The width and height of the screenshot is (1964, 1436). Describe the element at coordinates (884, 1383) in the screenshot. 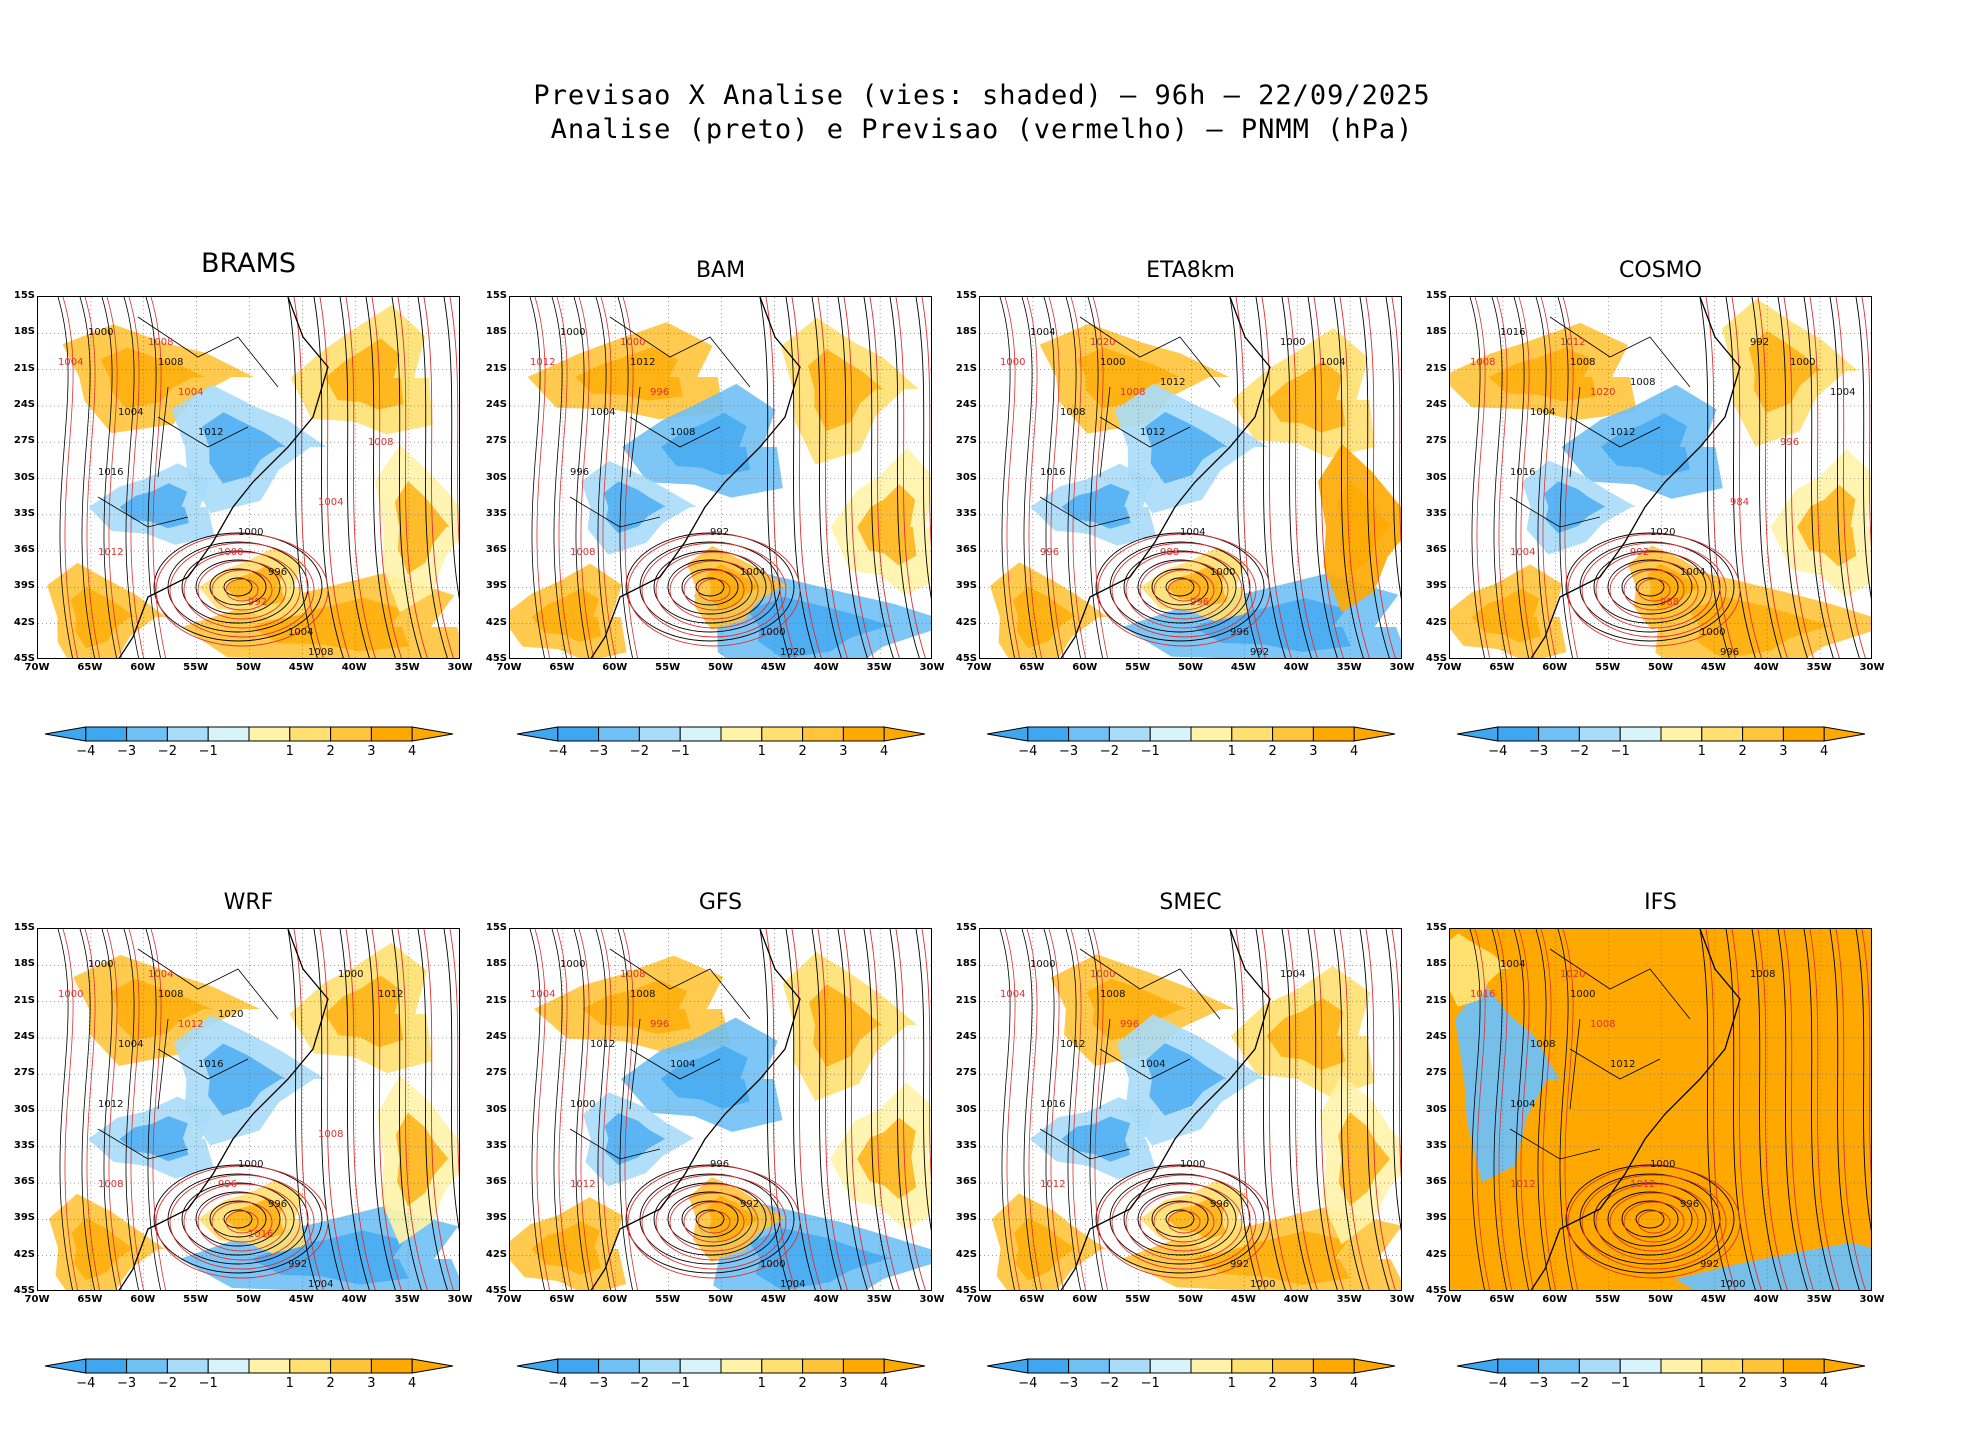

I see `colorbar-label: 4` at that location.